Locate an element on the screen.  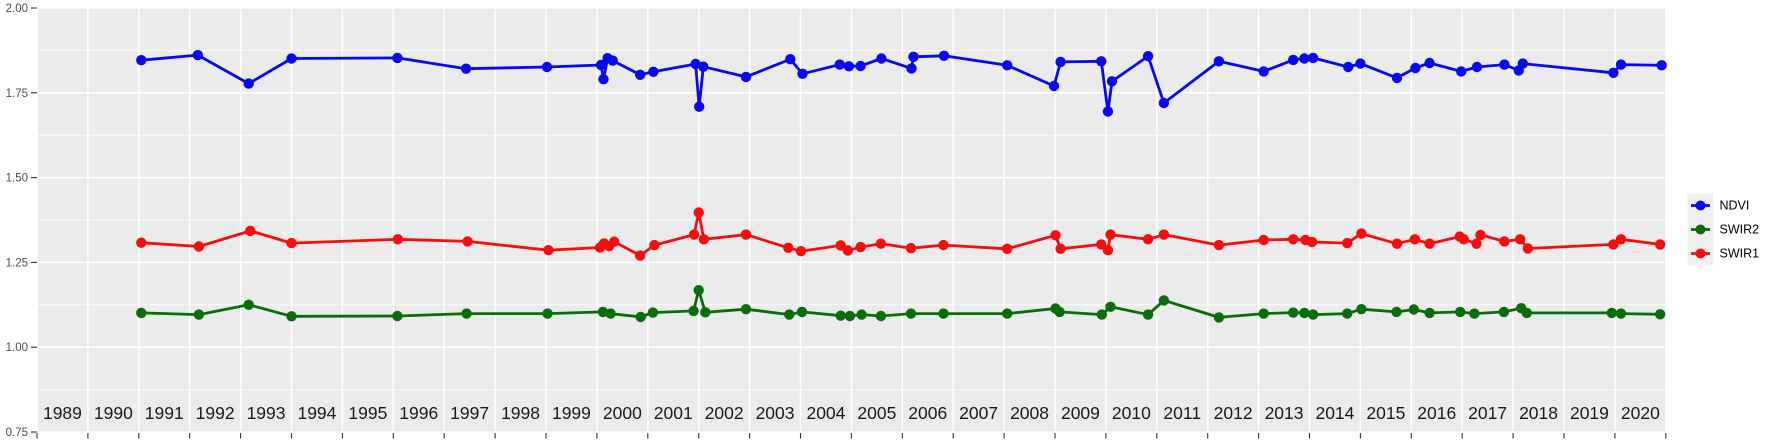
x-year-label: 2011 is located at coordinates (1182, 413).